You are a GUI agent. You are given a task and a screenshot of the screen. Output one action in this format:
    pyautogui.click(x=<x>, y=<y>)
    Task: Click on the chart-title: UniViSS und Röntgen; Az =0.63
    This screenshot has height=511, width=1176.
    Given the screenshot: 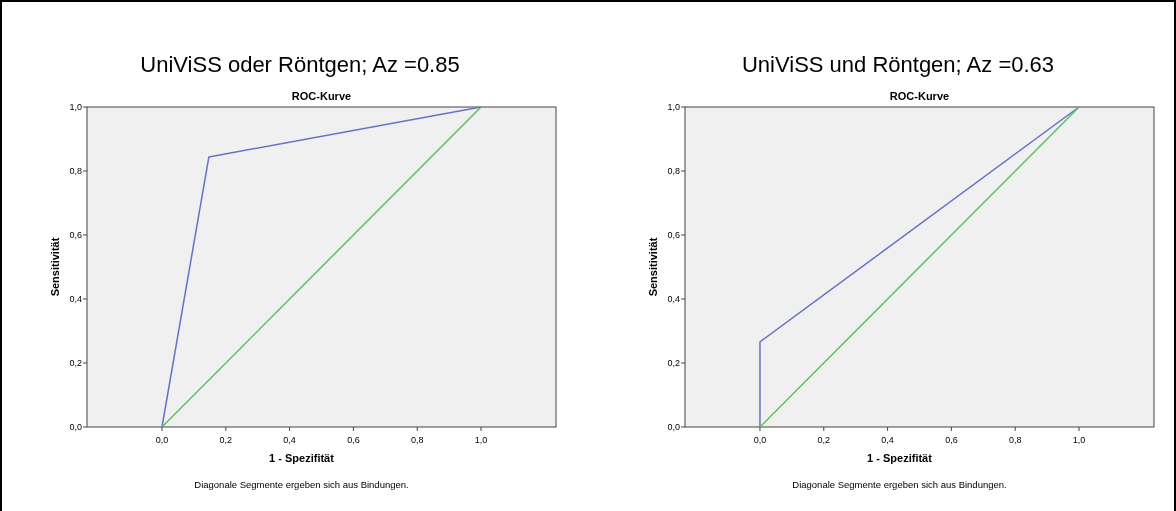 What is the action you would take?
    pyautogui.click(x=898, y=64)
    